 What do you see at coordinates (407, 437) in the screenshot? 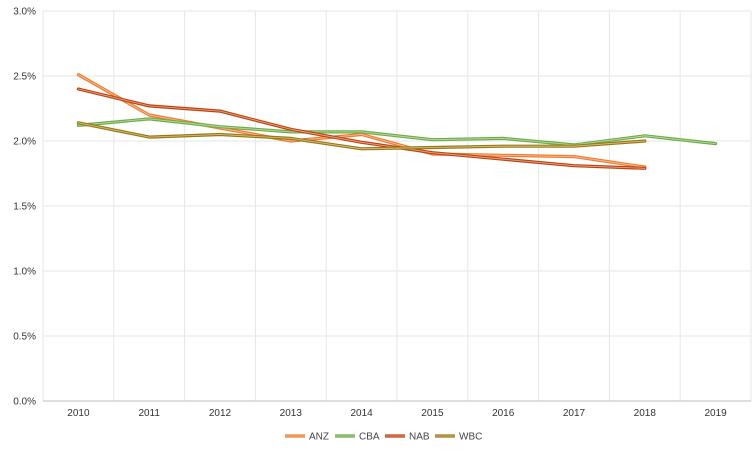
I see `legend-item-nab: NAB` at bounding box center [407, 437].